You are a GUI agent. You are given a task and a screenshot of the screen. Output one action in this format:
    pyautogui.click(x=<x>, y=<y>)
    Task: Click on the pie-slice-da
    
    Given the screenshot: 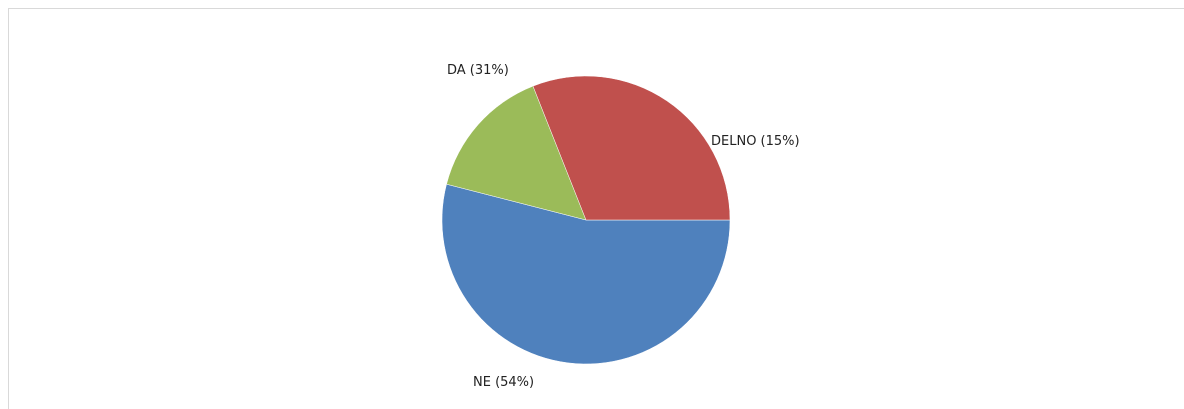 What is the action you would take?
    pyautogui.click(x=631, y=148)
    